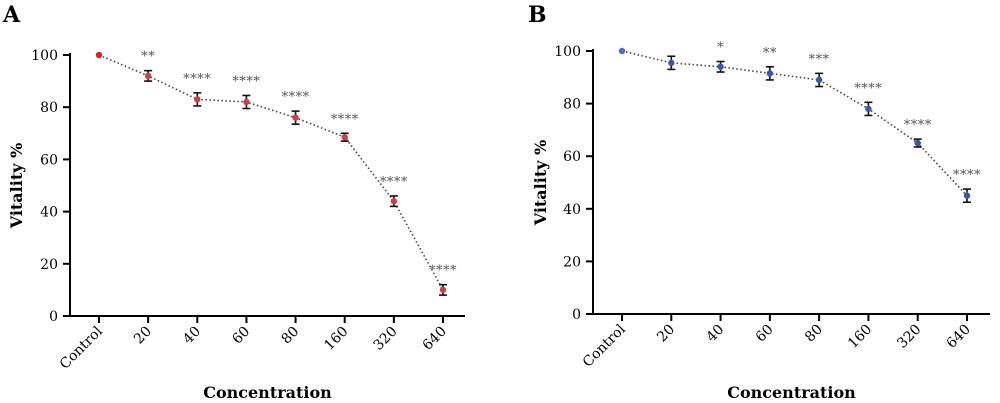  What do you see at coordinates (11, 15) in the screenshot?
I see `panel-label: A` at bounding box center [11, 15].